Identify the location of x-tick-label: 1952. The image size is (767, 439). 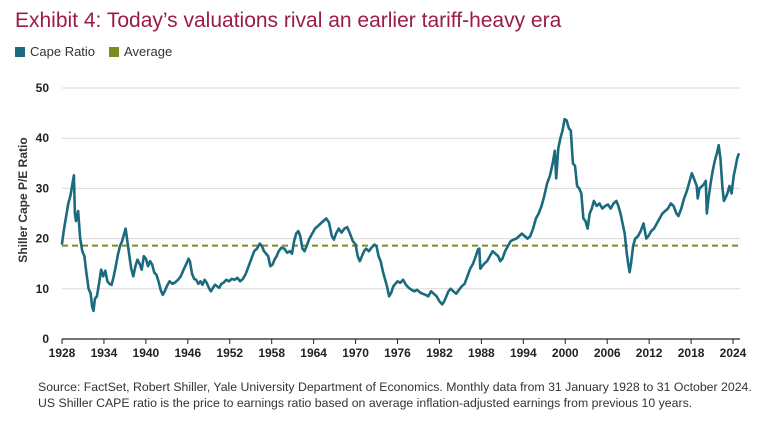
(229, 353).